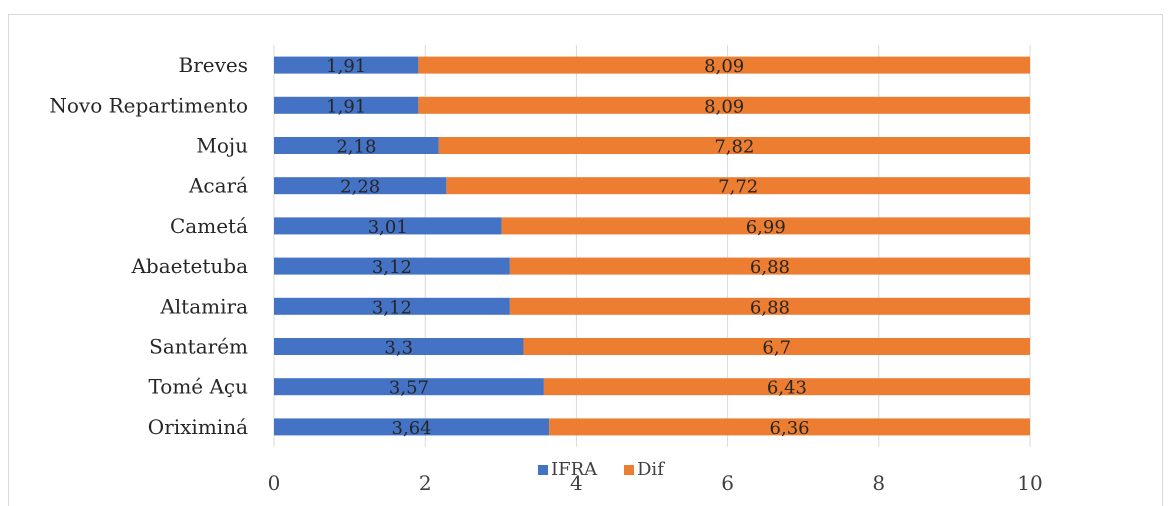  Describe the element at coordinates (189, 266) in the screenshot. I see `category-label: Abaetetuba` at that location.